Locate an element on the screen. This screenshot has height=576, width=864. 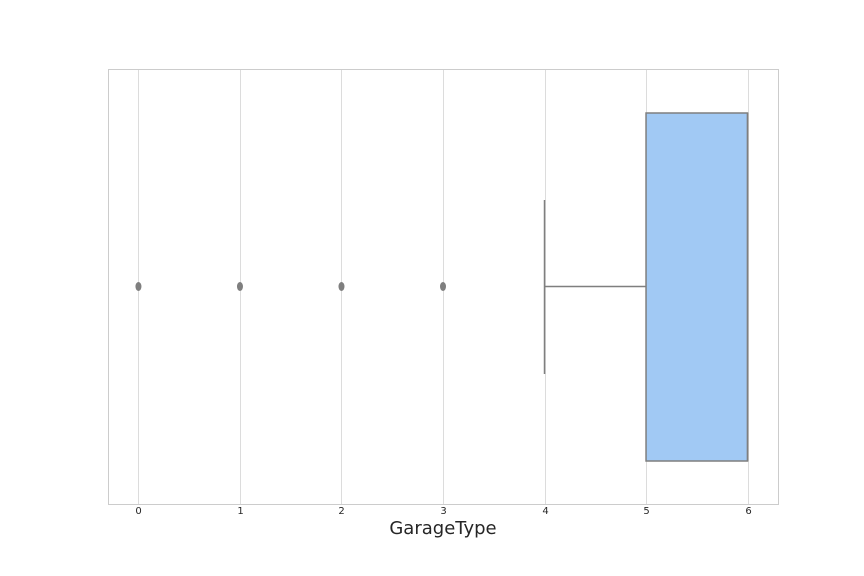
x-tick-label-6: 6 is located at coordinates (748, 511).